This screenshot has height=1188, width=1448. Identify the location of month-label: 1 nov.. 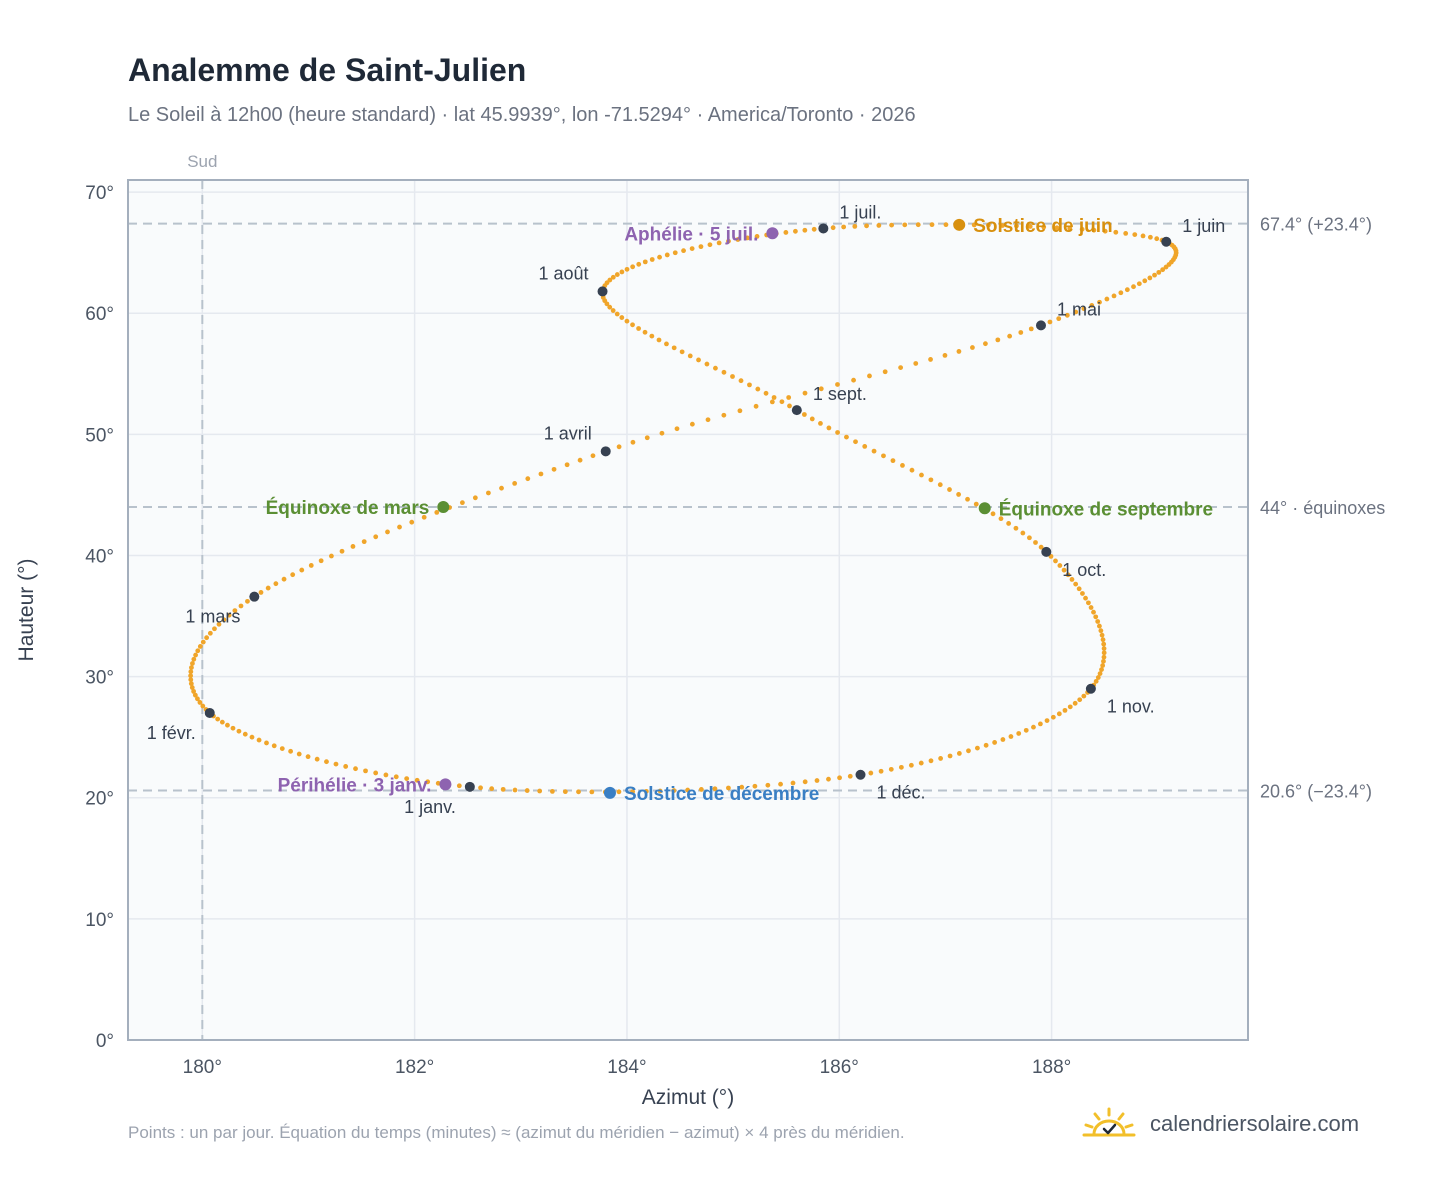
(1131, 707).